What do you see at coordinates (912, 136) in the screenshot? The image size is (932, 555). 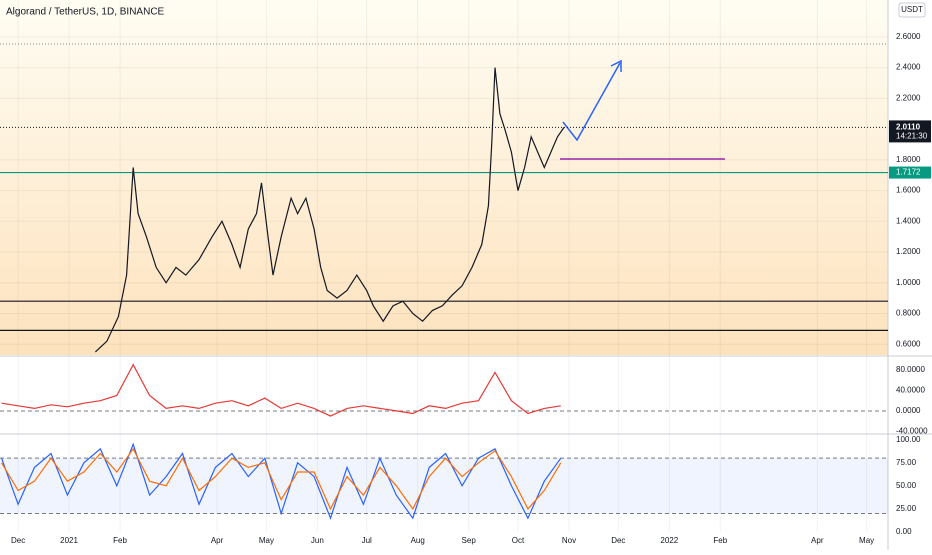 I see `countdown: 14:21:30` at bounding box center [912, 136].